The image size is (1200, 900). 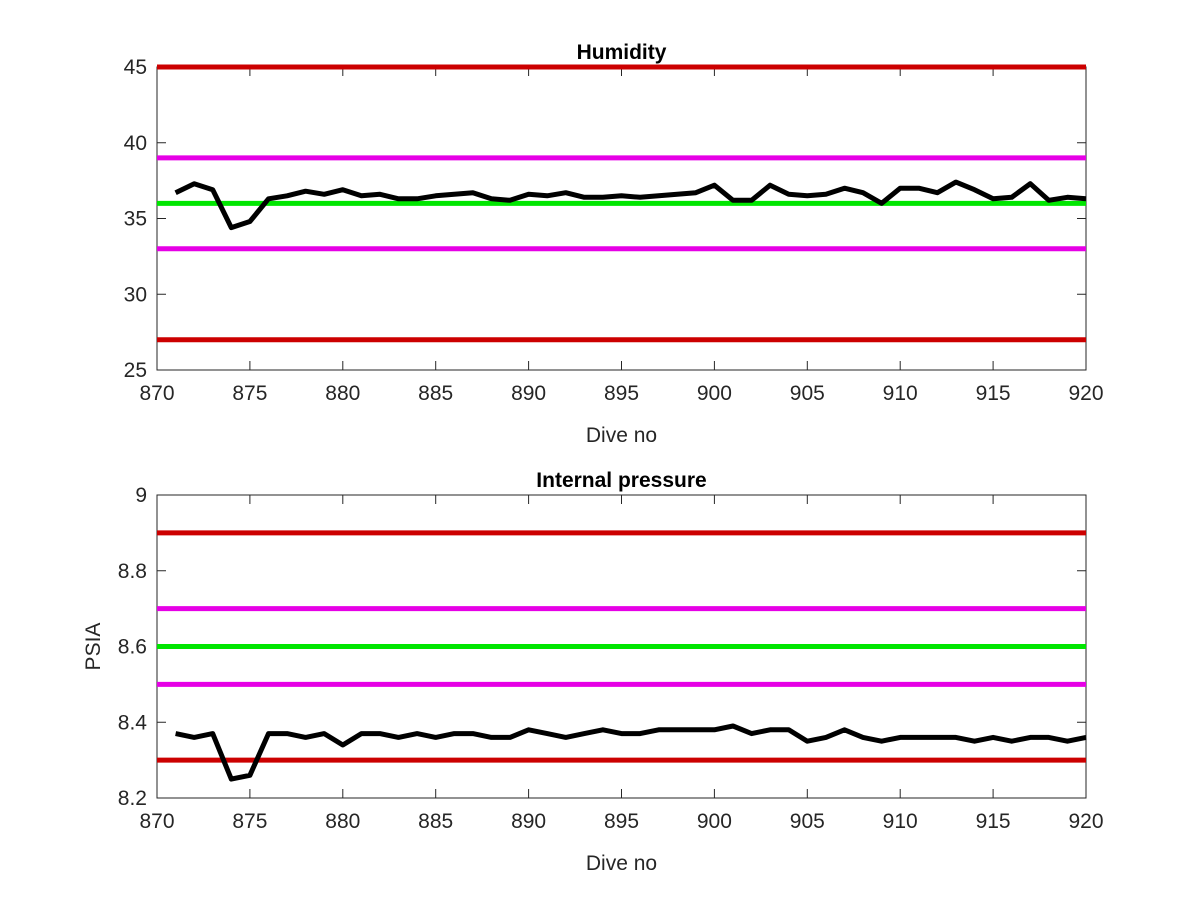 What do you see at coordinates (135, 294) in the screenshot?
I see `y-tick-label: 30` at bounding box center [135, 294].